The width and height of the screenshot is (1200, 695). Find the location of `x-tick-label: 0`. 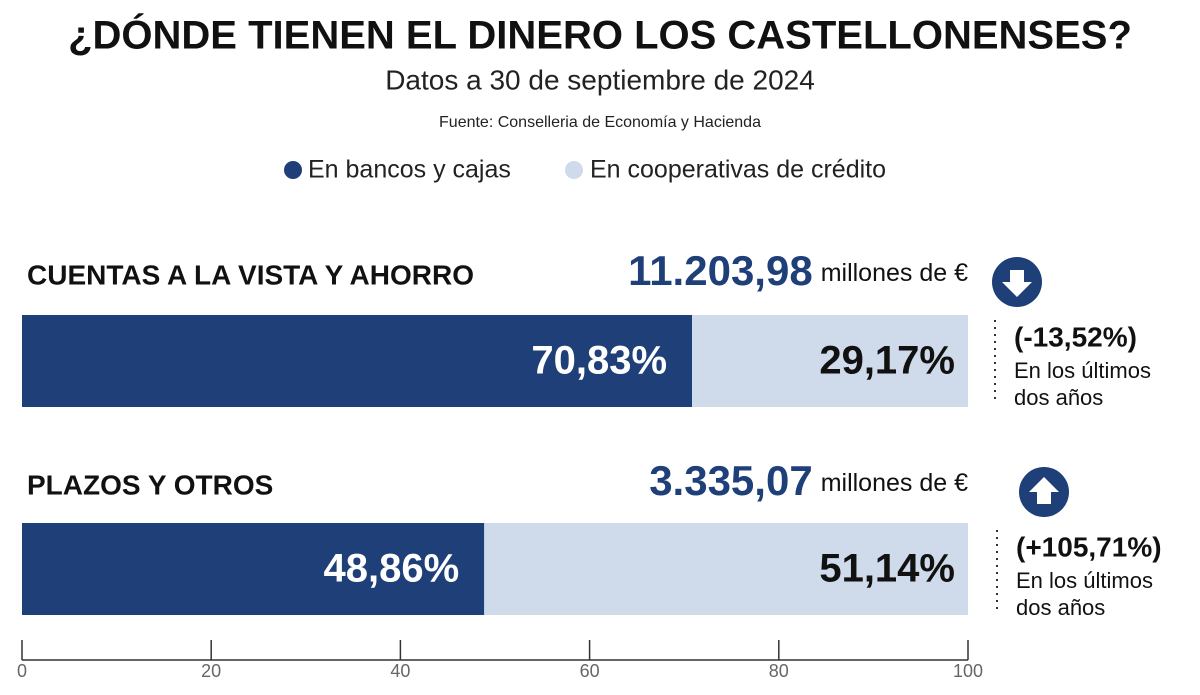

x-tick-label: 0 is located at coordinates (22, 671).